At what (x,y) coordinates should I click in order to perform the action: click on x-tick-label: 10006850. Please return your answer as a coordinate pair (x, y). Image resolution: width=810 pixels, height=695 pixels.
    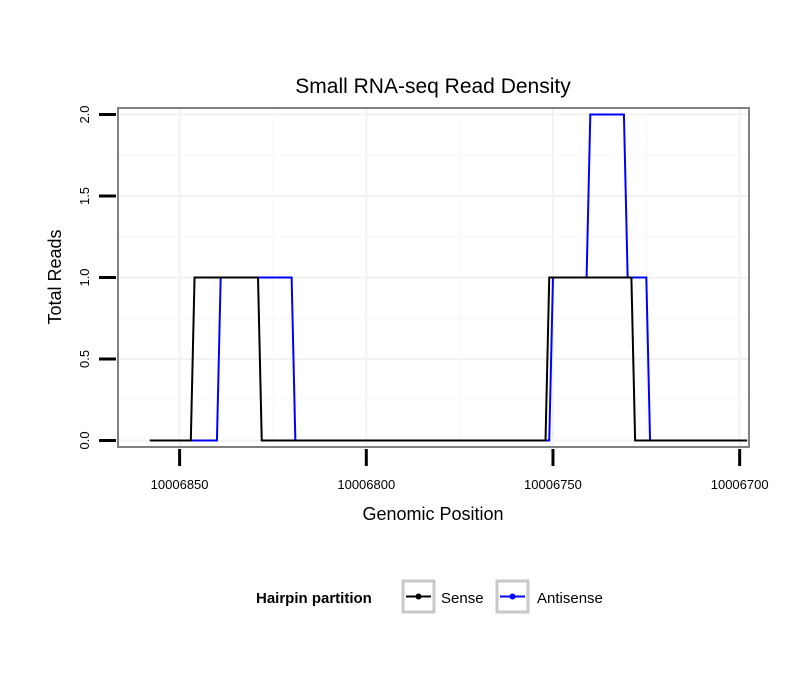
    Looking at the image, I should click on (180, 484).